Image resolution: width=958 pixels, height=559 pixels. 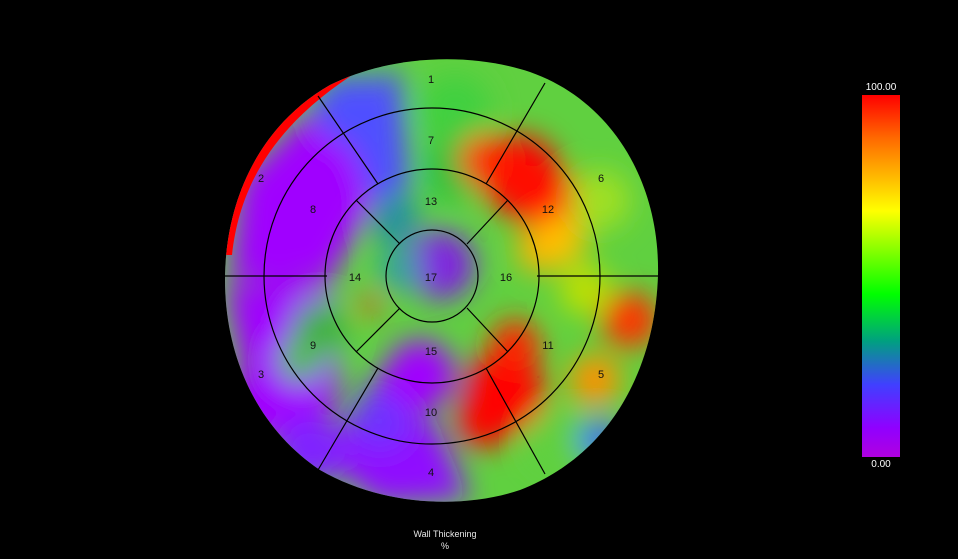 What do you see at coordinates (881, 464) in the screenshot?
I see `colorbar-min-label: 0.00` at bounding box center [881, 464].